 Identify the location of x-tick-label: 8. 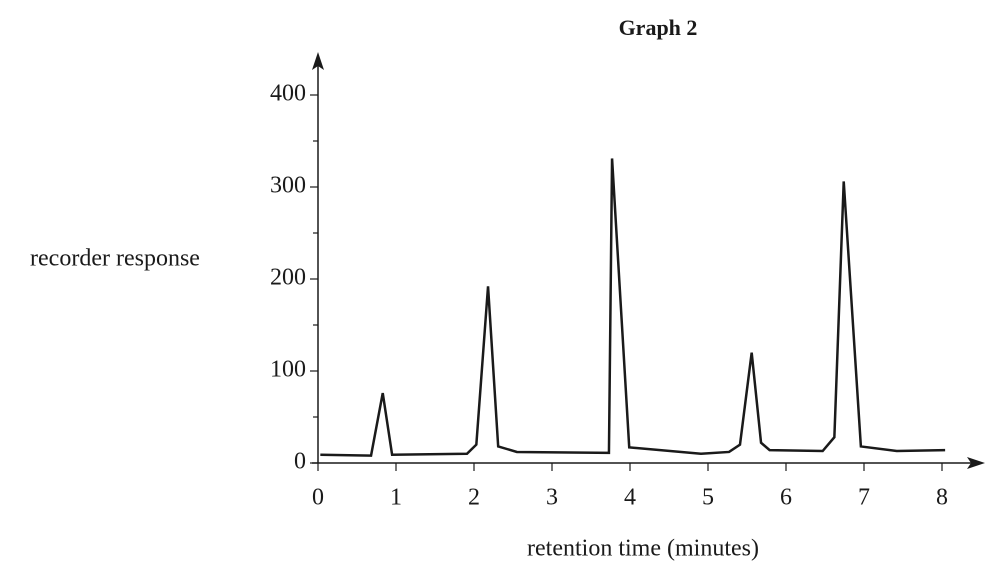
(942, 498).